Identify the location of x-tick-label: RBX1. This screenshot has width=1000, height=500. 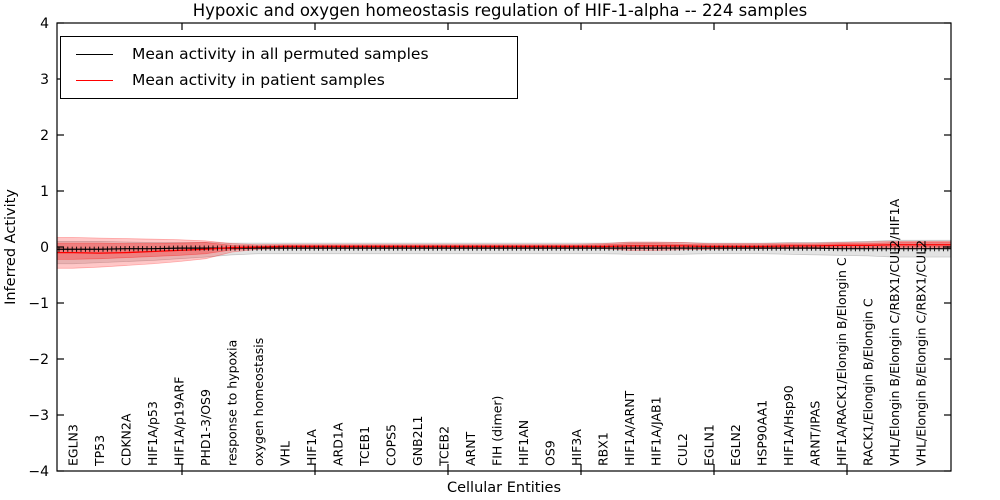
(603, 449).